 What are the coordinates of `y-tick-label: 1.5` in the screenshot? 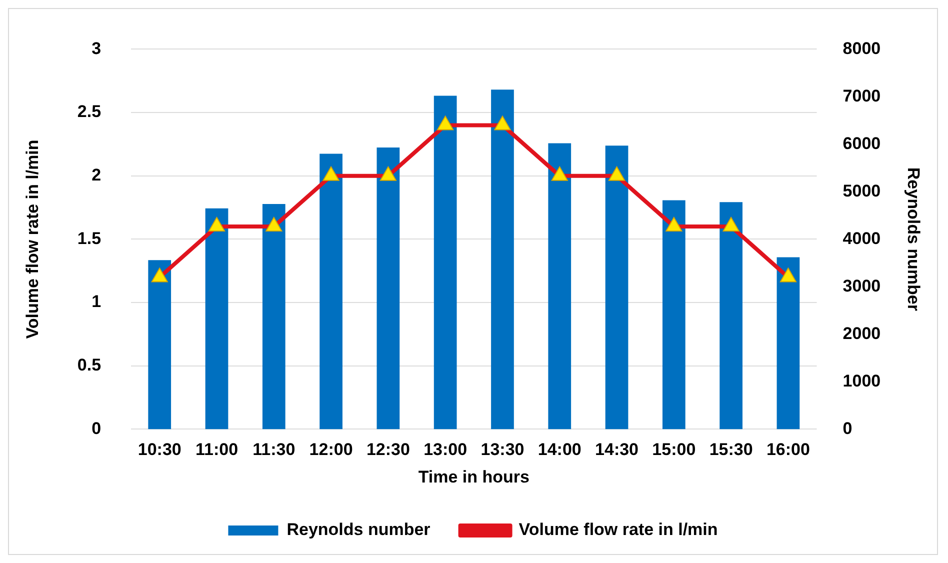 It's located at (89, 238).